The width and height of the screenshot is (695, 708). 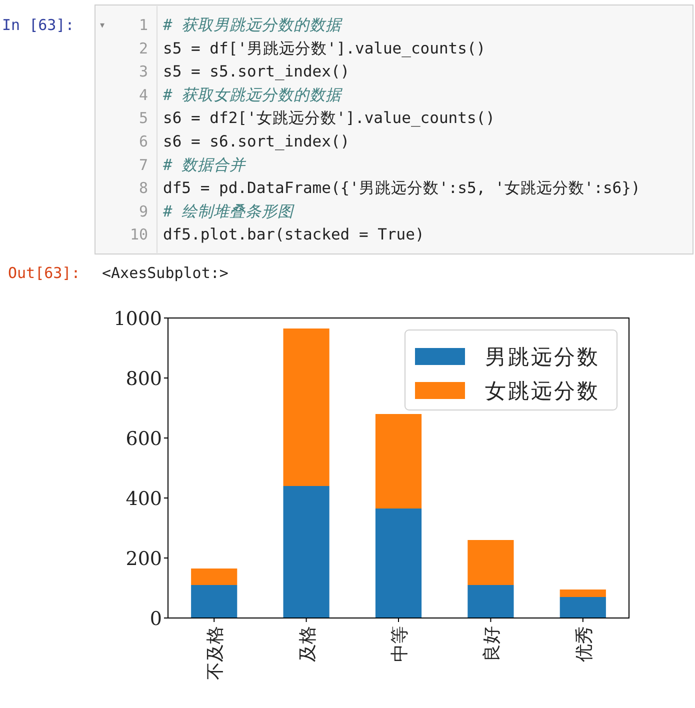 I want to click on text: <AxesSubplot:>, so click(x=165, y=273).